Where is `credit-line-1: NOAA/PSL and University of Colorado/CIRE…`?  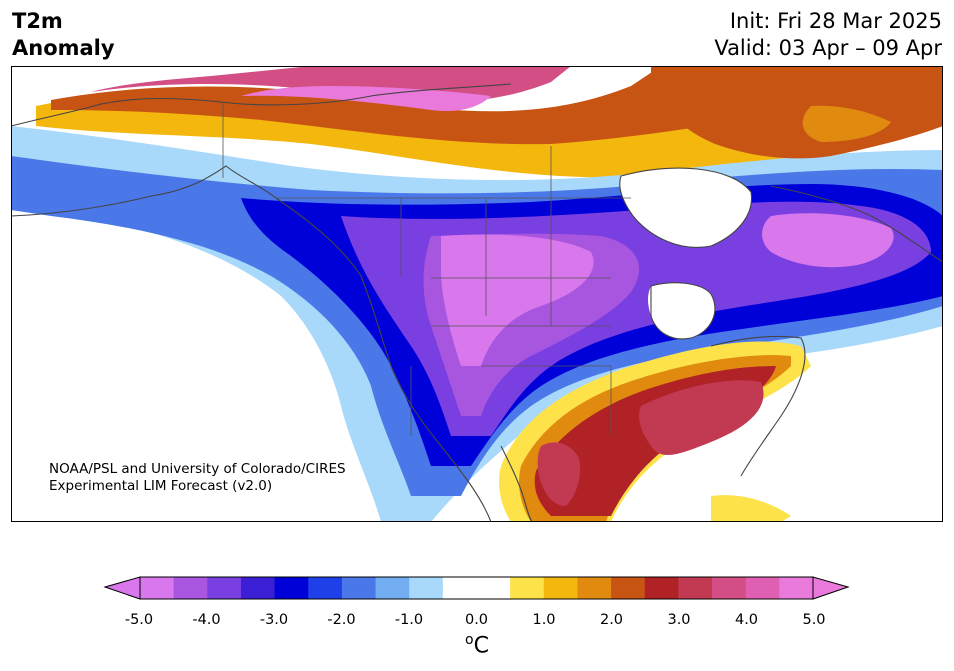
credit-line-1: NOAA/PSL and University of Colorado/CIRE… is located at coordinates (197, 469).